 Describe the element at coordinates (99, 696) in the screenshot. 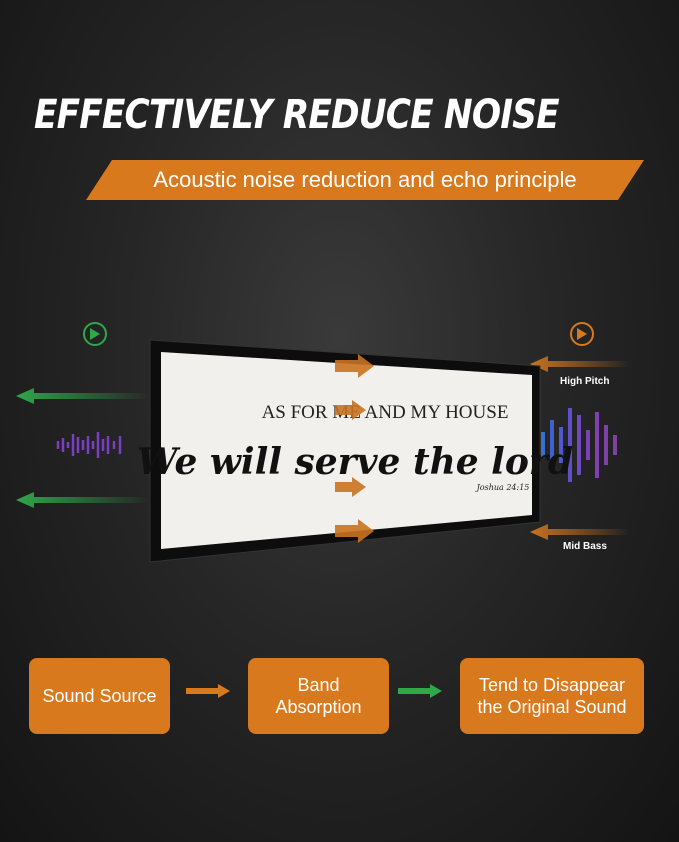

I see `flow-step-sound-source: Sound Source` at that location.